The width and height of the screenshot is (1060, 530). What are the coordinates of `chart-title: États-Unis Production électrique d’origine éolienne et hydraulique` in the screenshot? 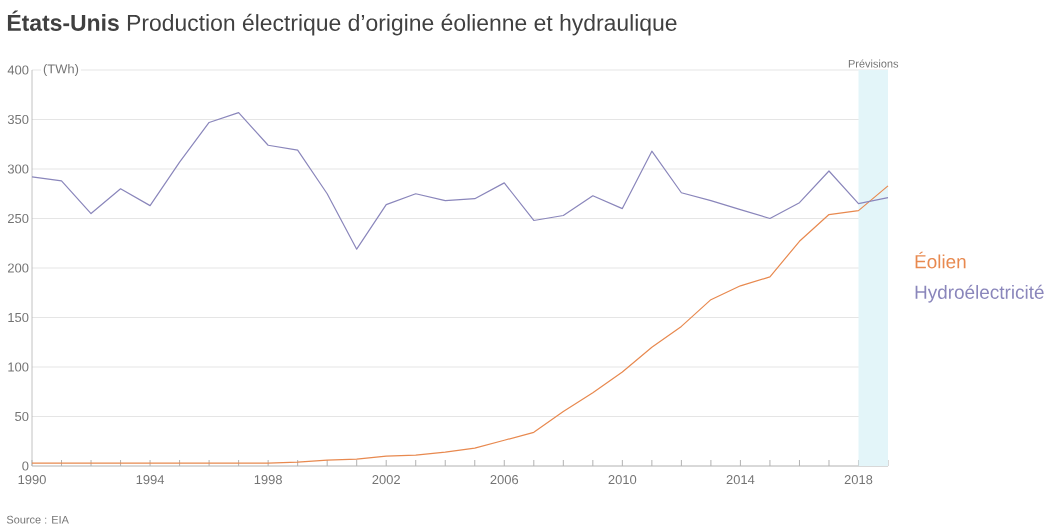 It's located at (342, 23).